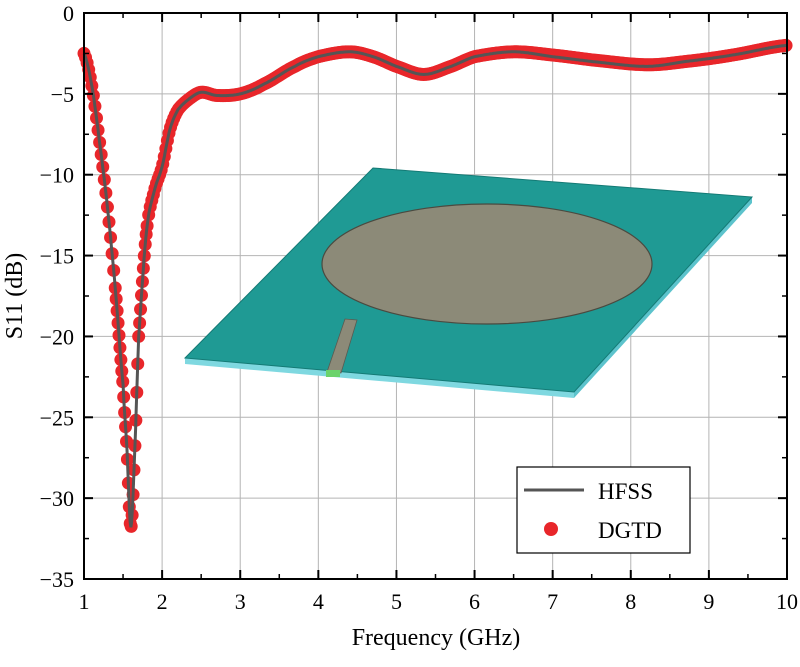 This screenshot has width=800, height=667. Describe the element at coordinates (487, 264) in the screenshot. I see `circular-patch` at that location.